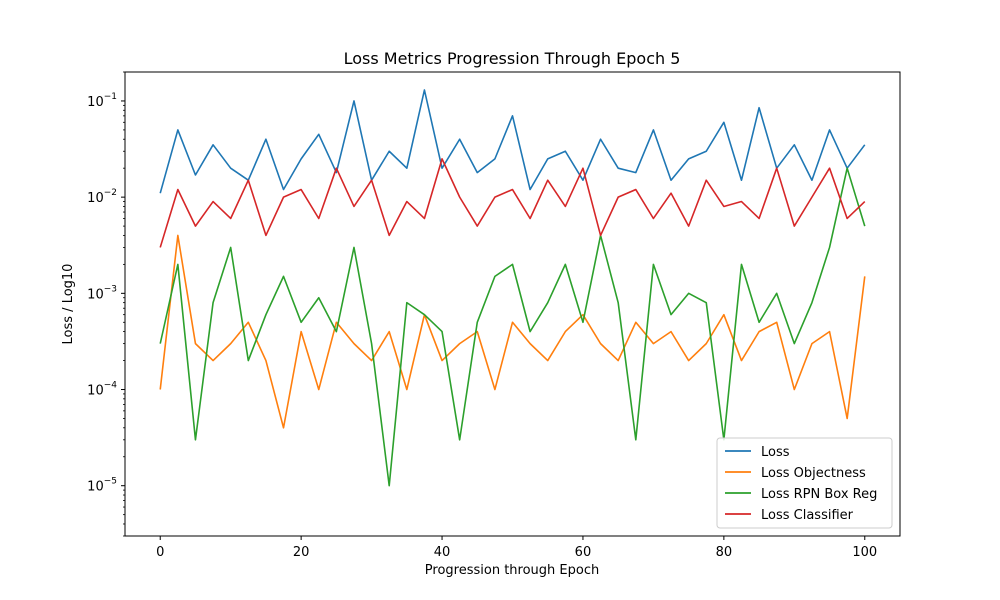 The height and width of the screenshot is (600, 1000). What do you see at coordinates (583, 552) in the screenshot?
I see `x-tick-label: 60` at bounding box center [583, 552].